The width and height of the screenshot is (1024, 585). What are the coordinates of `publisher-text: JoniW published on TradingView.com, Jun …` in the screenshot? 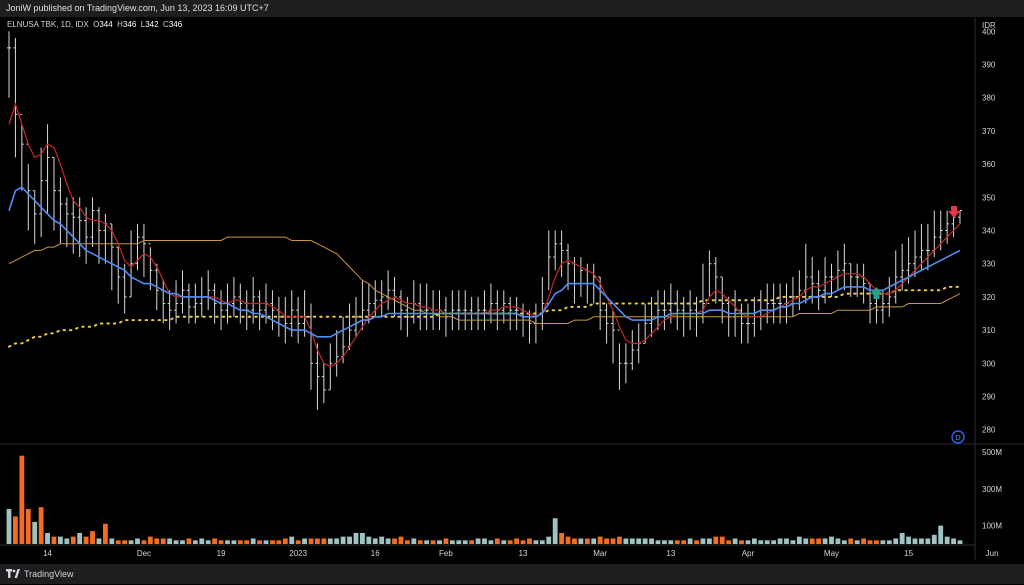 It's located at (137, 8).